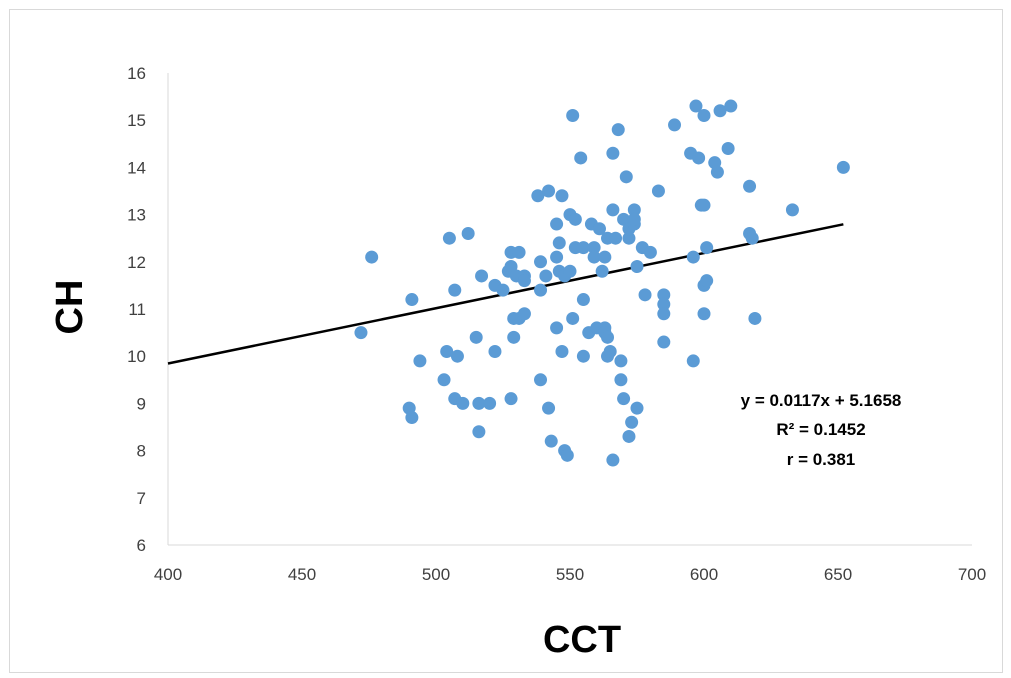  Describe the element at coordinates (141, 403) in the screenshot. I see `y-tick-label: 9` at that location.